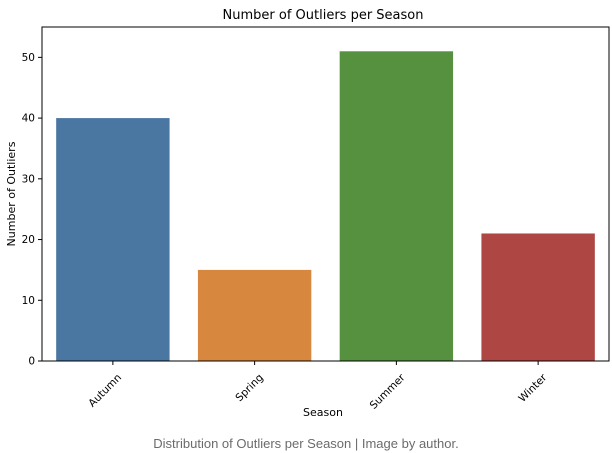 Image resolution: width=612 pixels, height=453 pixels. I want to click on chart-title: Number of Outliers per Season, so click(323, 15).